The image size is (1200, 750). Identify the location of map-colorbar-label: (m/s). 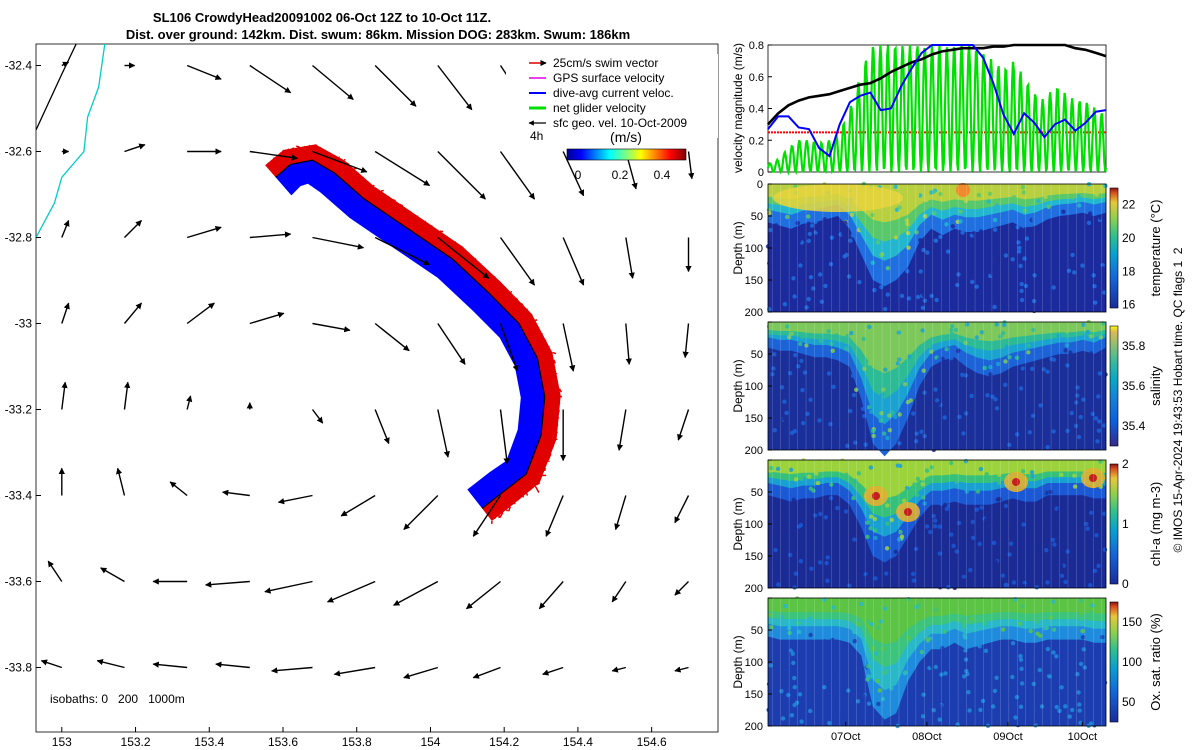
(626, 137).